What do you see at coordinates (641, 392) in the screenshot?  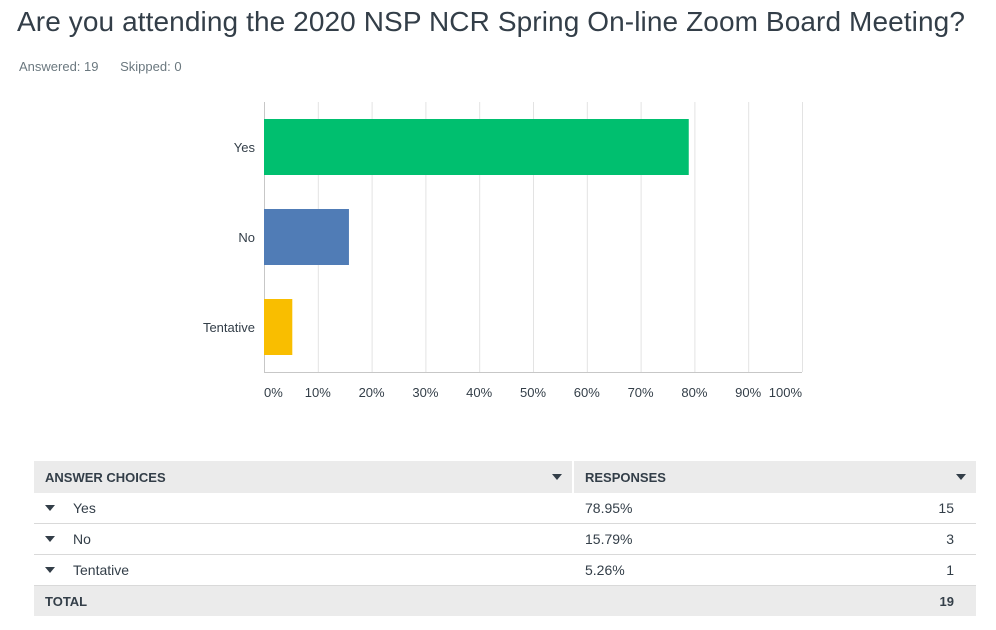 I see `x-tick-label: 70%` at bounding box center [641, 392].